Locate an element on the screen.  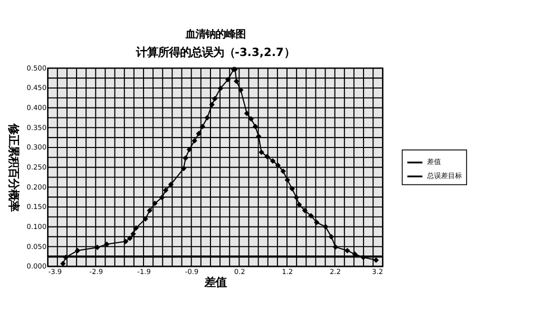
y-axis-title: 修正累积百分概率 is located at coordinates (13, 167).